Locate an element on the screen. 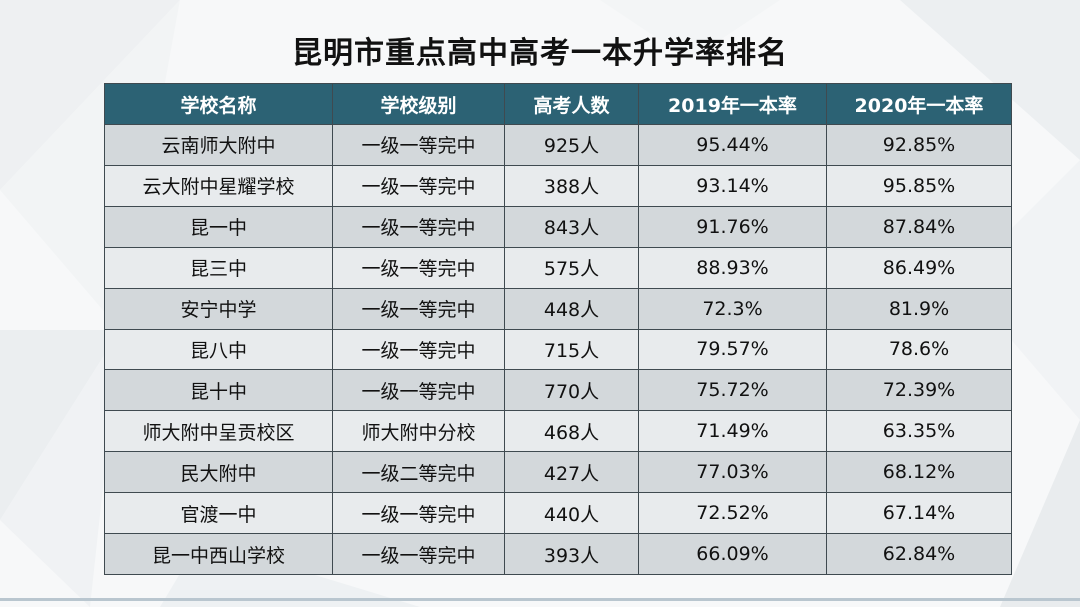  cell-rate-2019: 93.14% is located at coordinates (732, 185).